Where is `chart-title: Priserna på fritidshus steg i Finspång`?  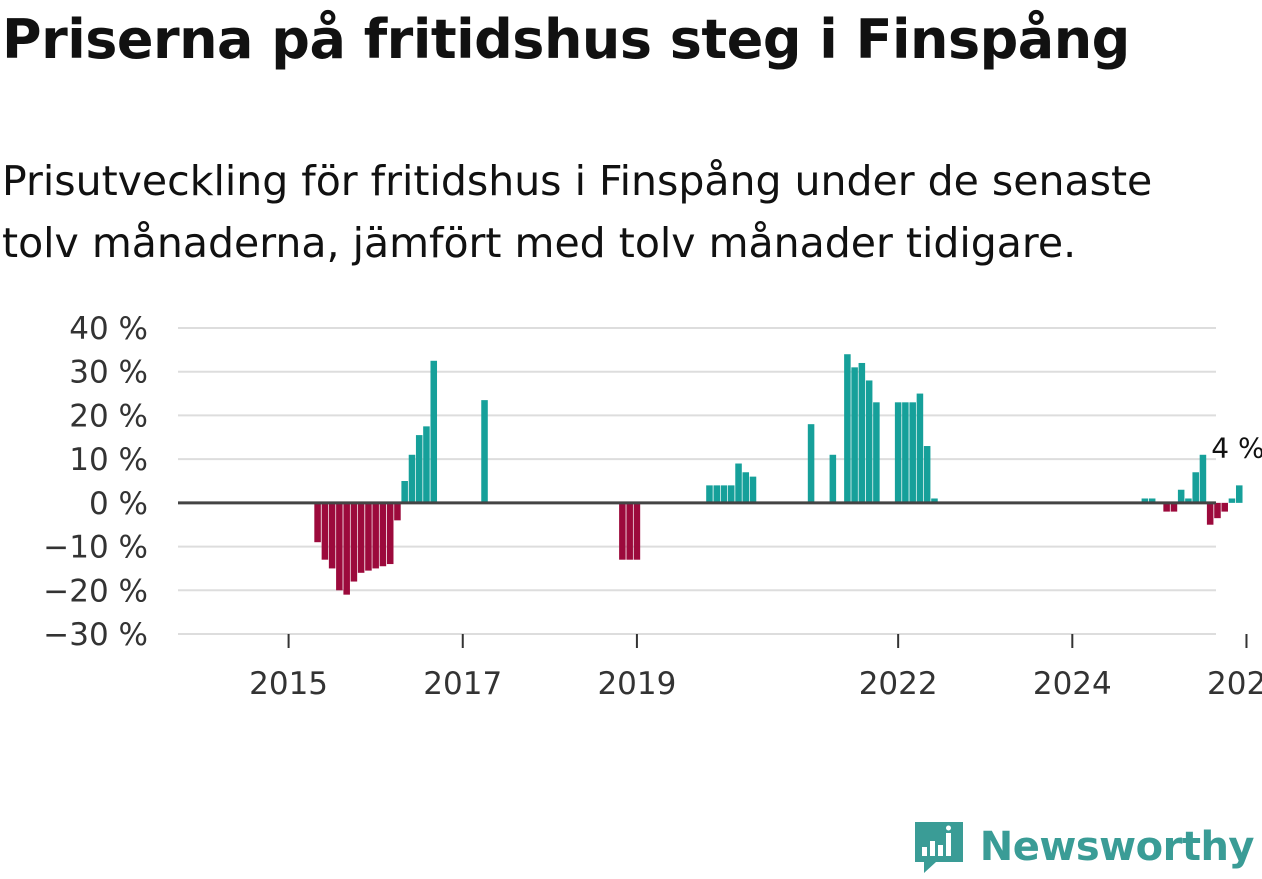 chart-title: Priserna på fritidshus steg i Finspång is located at coordinates (566, 39).